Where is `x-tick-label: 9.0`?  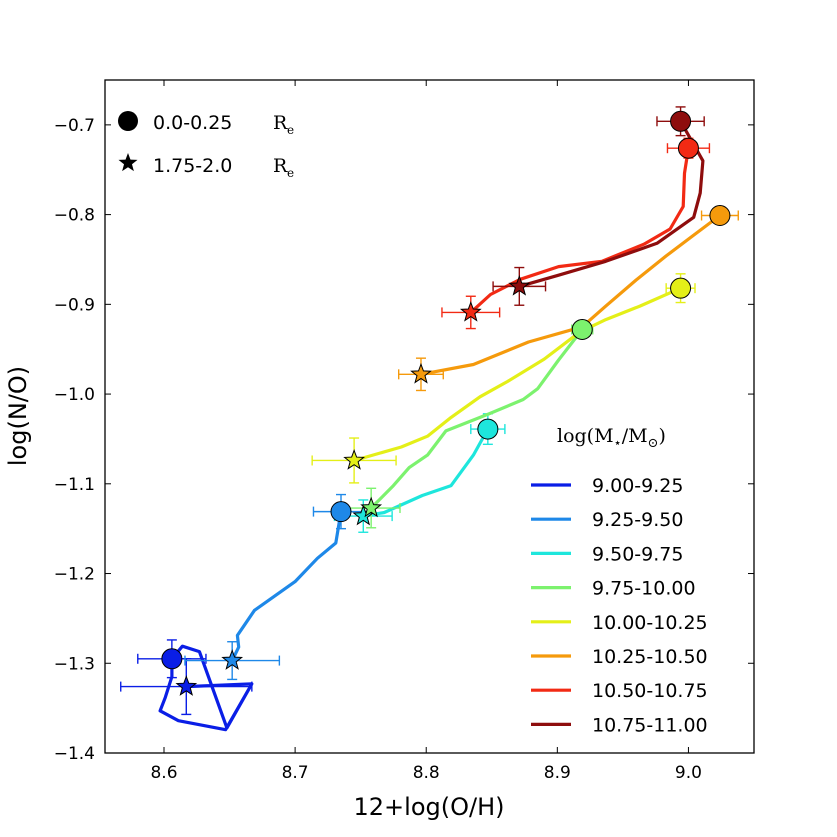
x-tick-label: 9.0 is located at coordinates (688, 773).